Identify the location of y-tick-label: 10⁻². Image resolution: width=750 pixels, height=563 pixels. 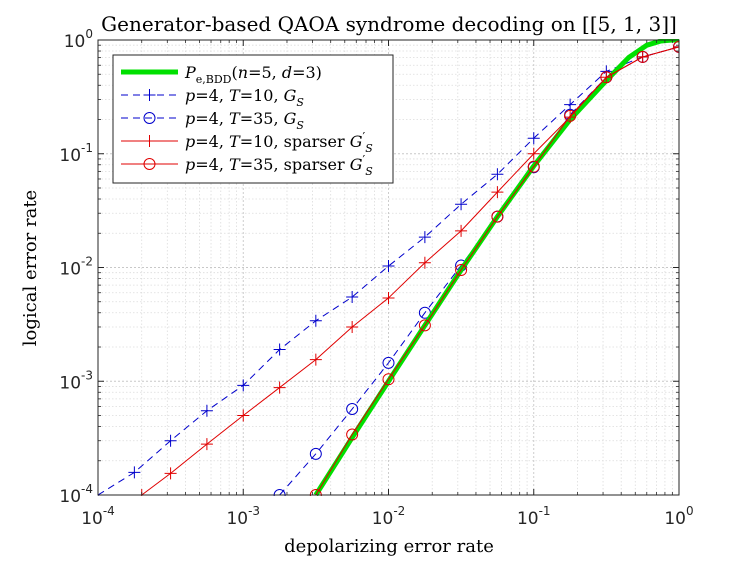
(76, 267).